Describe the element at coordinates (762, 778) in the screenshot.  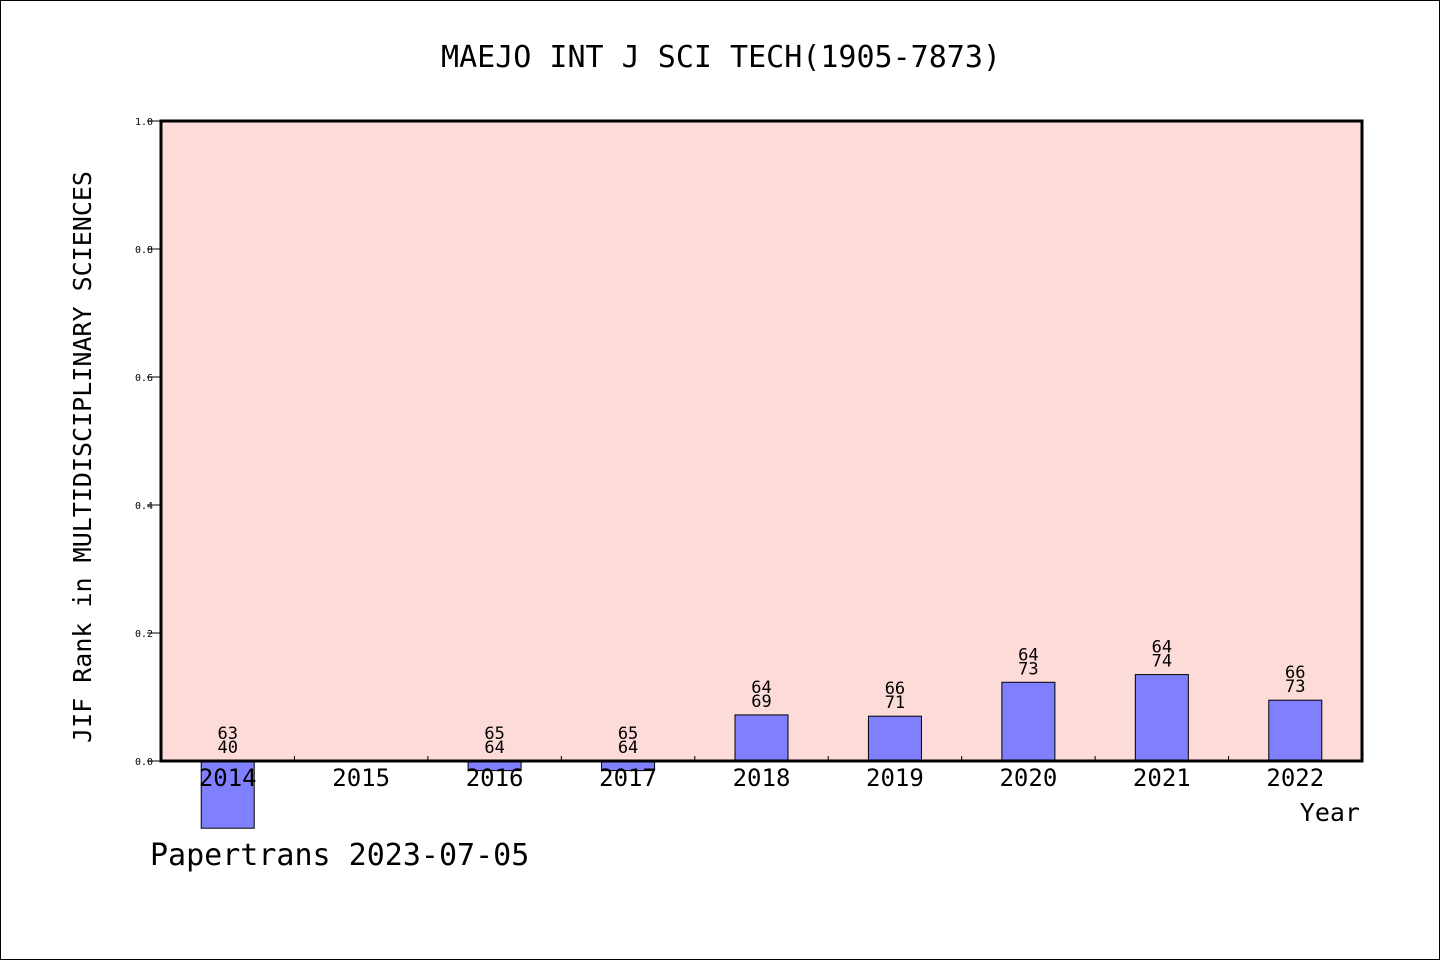
I see `x-tick-label: 2018` at that location.